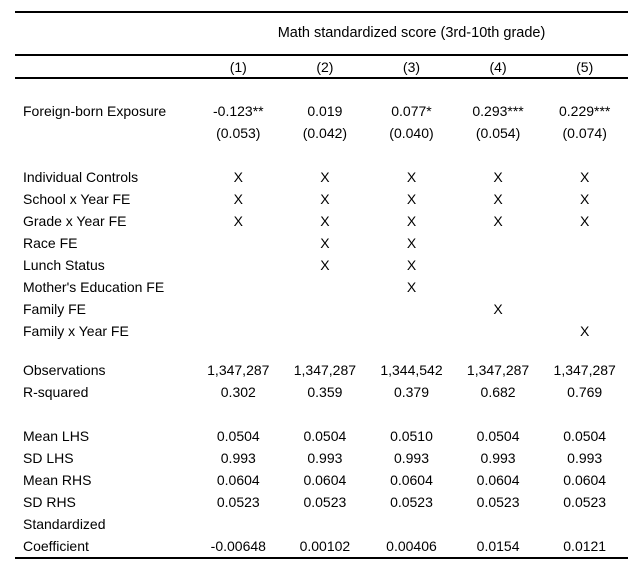 This screenshot has width=640, height=566. What do you see at coordinates (94, 287) in the screenshot?
I see `row-label: Mother's Education FE` at bounding box center [94, 287].